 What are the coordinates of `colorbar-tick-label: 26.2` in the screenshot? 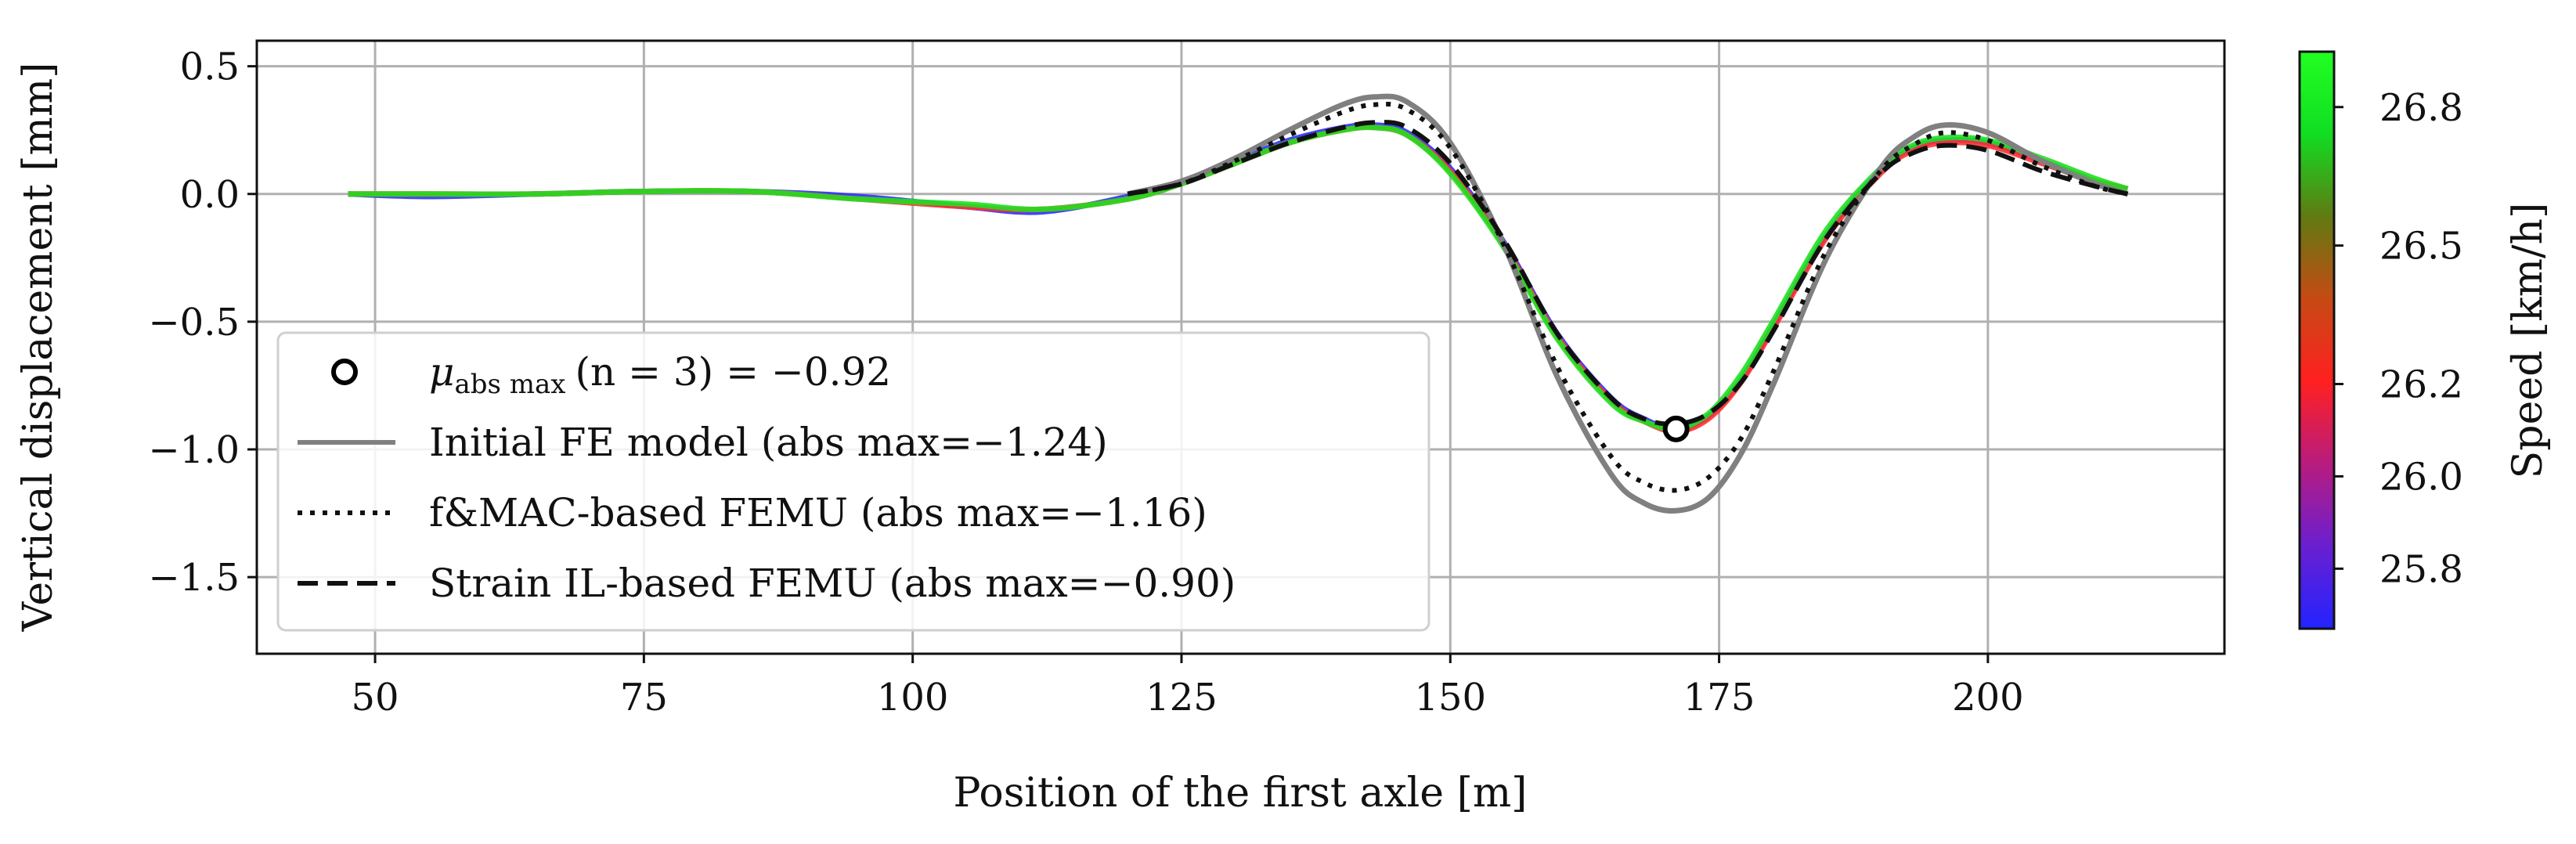 It's located at (2421, 385).